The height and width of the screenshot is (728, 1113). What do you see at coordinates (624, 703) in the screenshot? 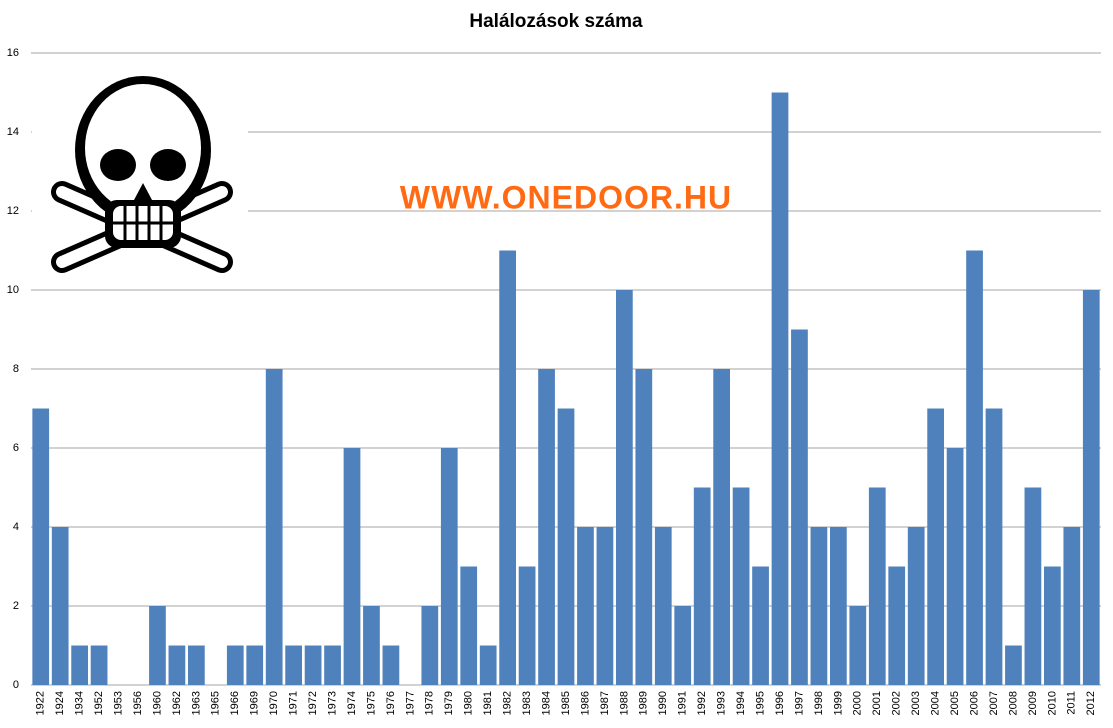
I see `x-tick-label: 1988` at bounding box center [624, 703].